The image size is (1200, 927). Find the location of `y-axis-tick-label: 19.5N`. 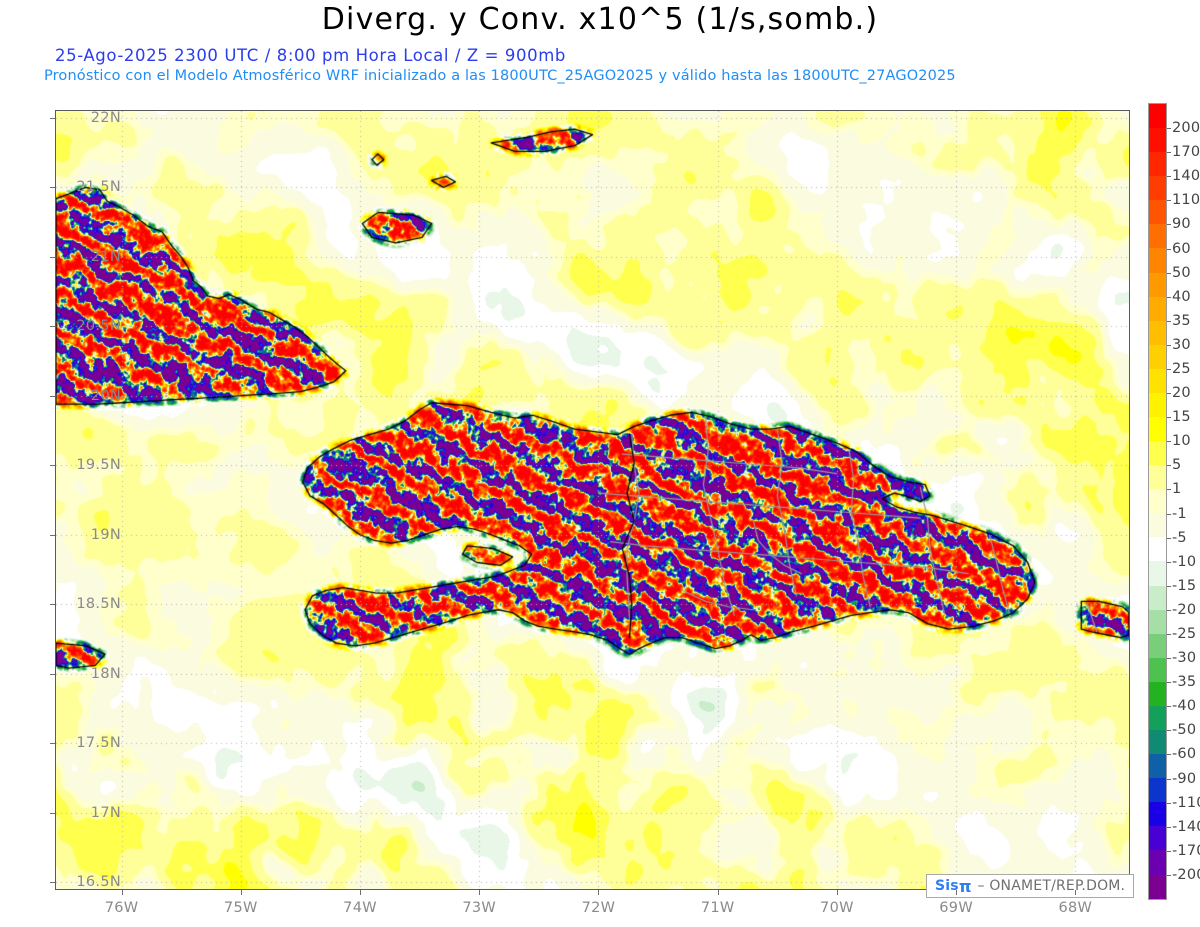

y-axis-tick-label: 19.5N is located at coordinates (98, 465).